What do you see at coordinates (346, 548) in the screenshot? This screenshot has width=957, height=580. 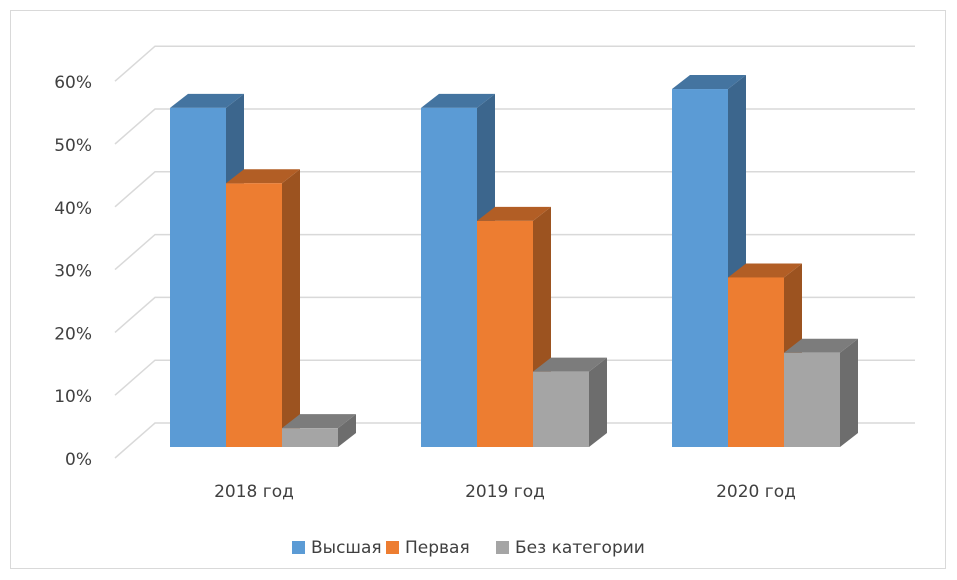 I see `legend-label: Высшая` at bounding box center [346, 548].